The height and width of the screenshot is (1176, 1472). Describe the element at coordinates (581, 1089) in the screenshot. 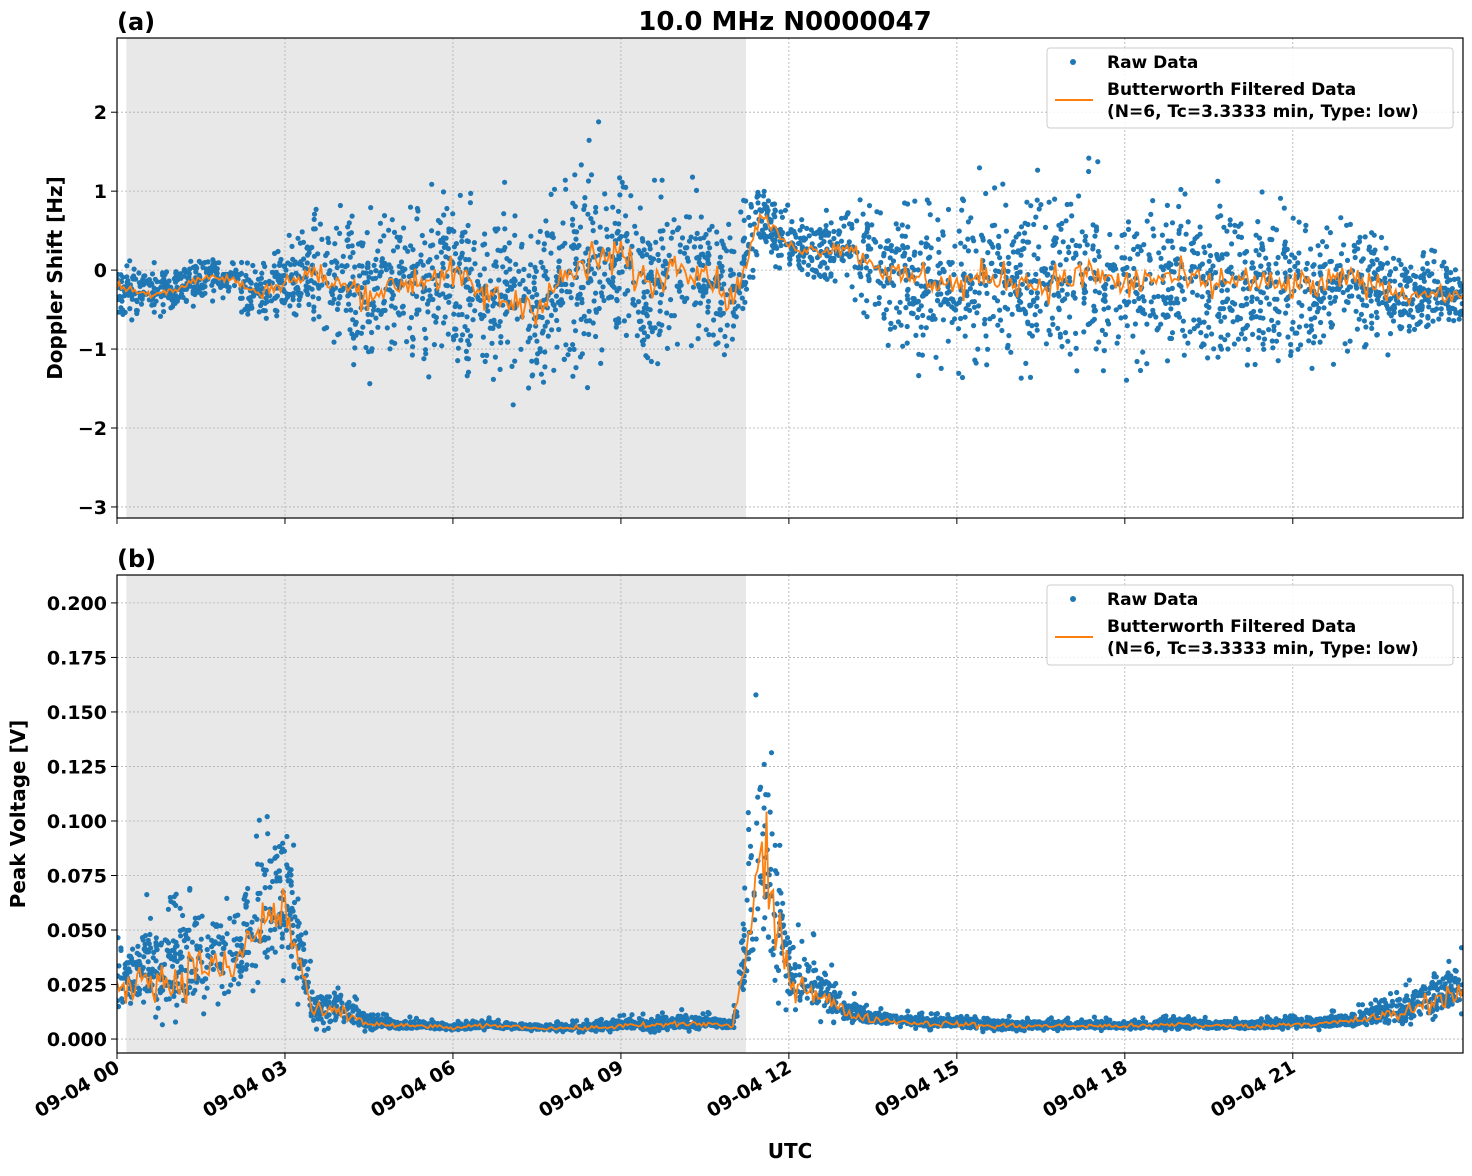

I see `x-tick-label: 09-04 09` at that location.